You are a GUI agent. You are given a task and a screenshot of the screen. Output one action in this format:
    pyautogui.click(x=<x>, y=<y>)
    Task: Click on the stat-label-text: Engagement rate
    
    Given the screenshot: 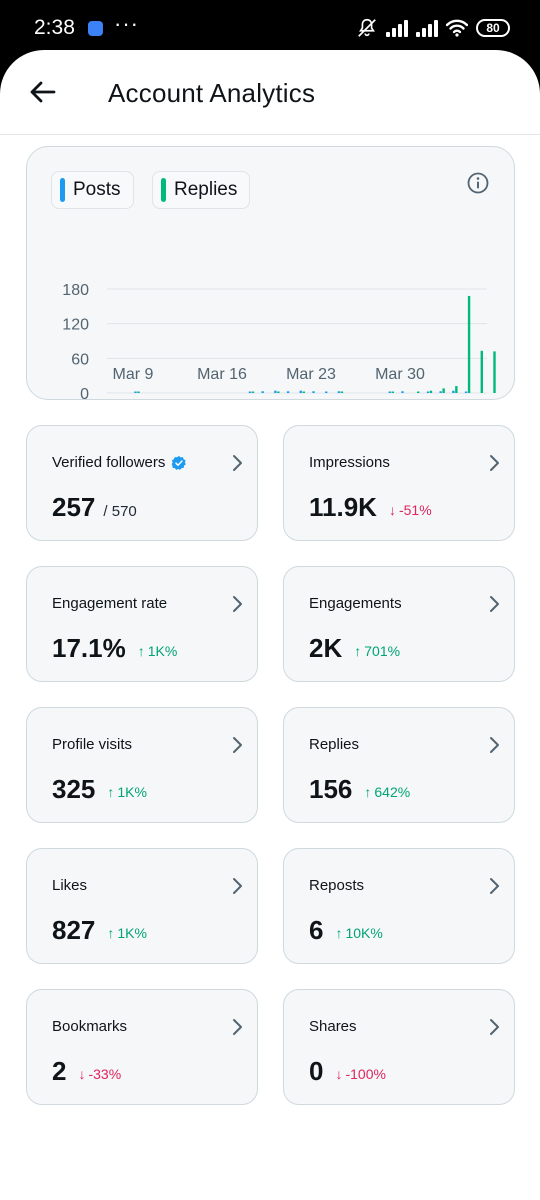 What is the action you would take?
    pyautogui.click(x=110, y=603)
    